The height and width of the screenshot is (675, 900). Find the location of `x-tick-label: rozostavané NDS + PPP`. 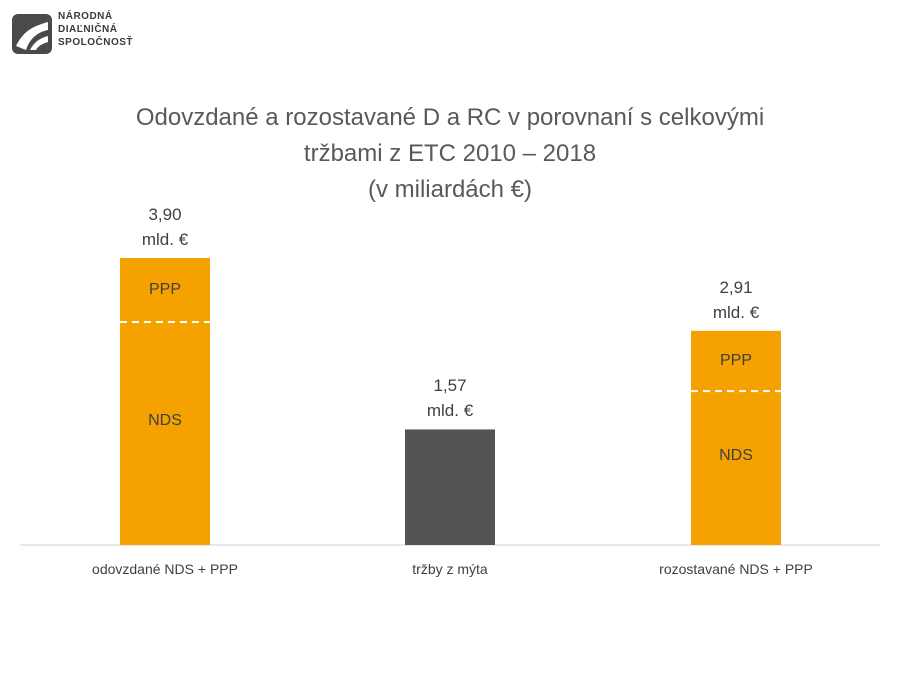

x-tick-label: rozostavané NDS + PPP is located at coordinates (736, 569).